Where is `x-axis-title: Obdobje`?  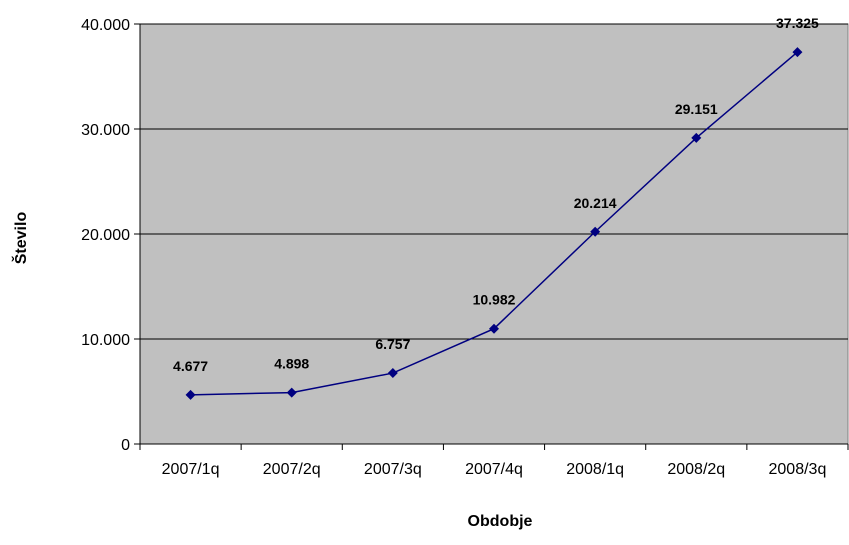
x-axis-title: Obdobje is located at coordinates (500, 521).